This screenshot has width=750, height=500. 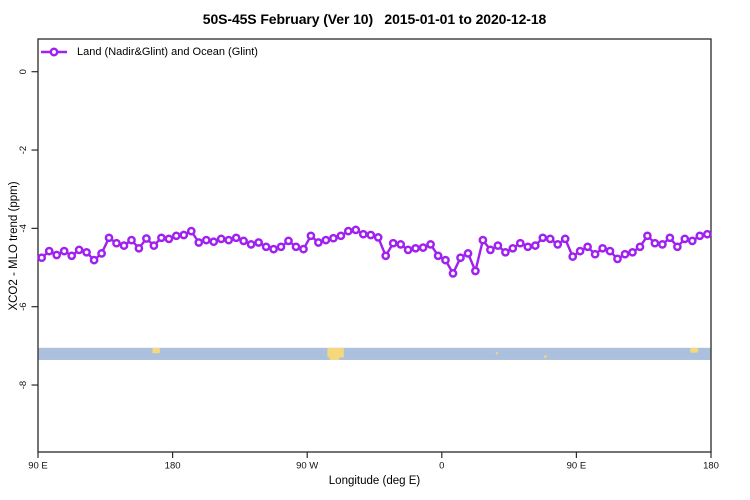 What do you see at coordinates (374, 251) in the screenshot?
I see `data-series` at bounding box center [374, 251].